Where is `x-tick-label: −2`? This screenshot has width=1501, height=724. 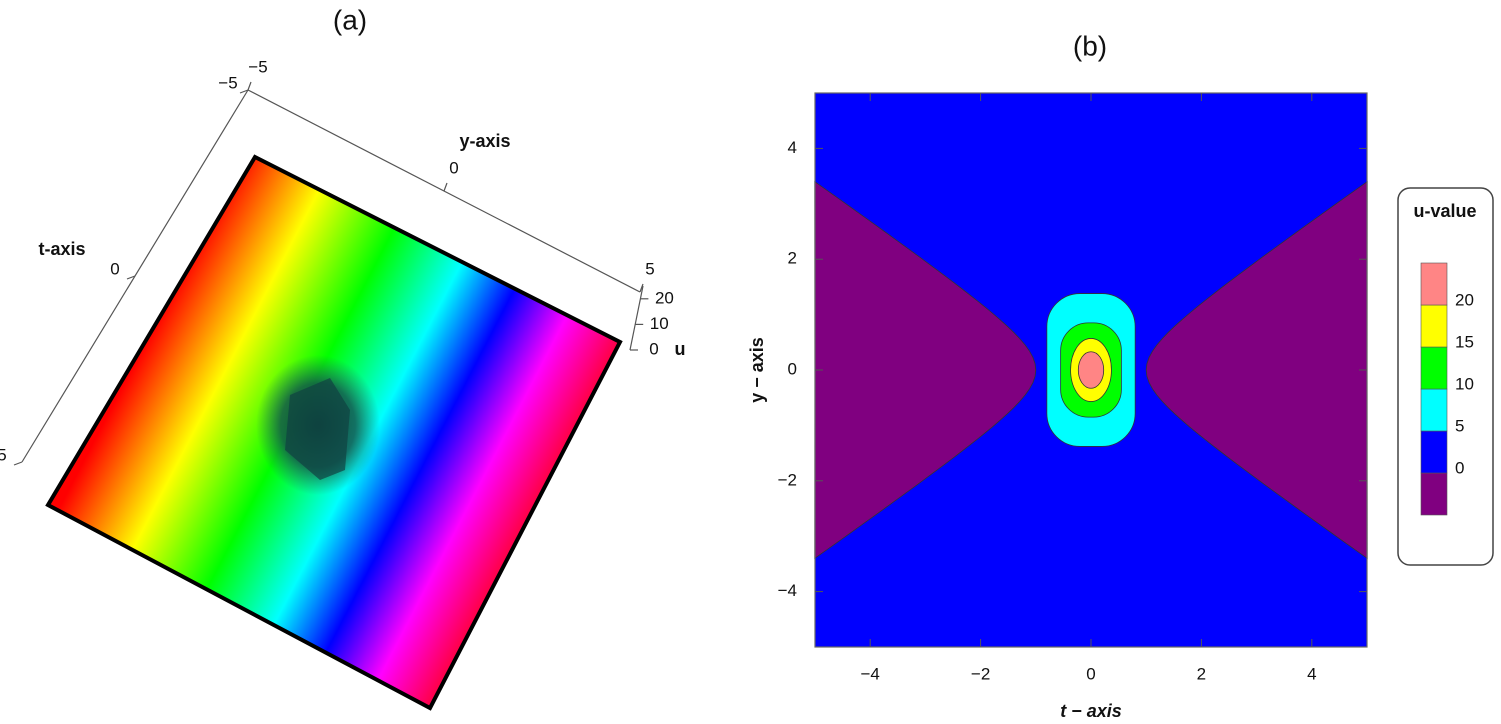
x-tick-label: −2 is located at coordinates (980, 673).